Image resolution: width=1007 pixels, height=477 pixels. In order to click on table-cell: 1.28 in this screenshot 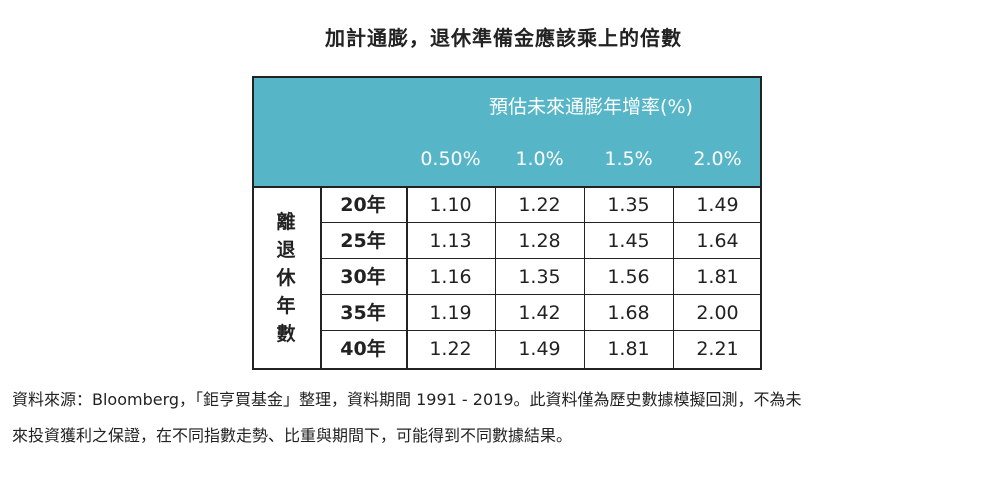, I will do `click(539, 241)`.